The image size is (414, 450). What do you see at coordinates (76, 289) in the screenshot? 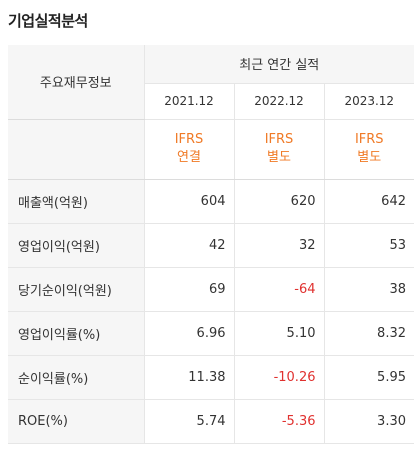
I see `row-label: 당기순이익(억원)` at bounding box center [76, 289].